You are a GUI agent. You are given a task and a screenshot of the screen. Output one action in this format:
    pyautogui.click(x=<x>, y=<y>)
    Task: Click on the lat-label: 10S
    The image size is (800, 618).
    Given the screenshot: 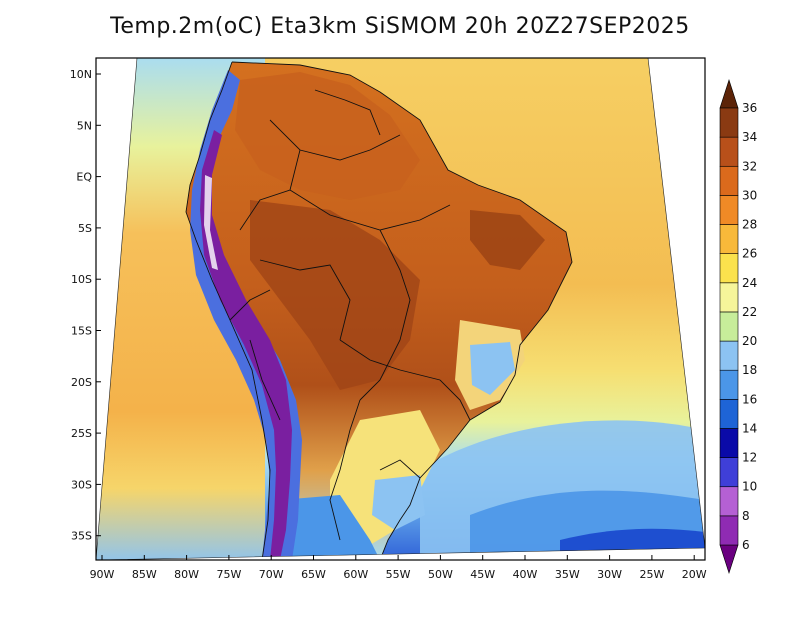 What is the action you would take?
    pyautogui.click(x=81, y=279)
    